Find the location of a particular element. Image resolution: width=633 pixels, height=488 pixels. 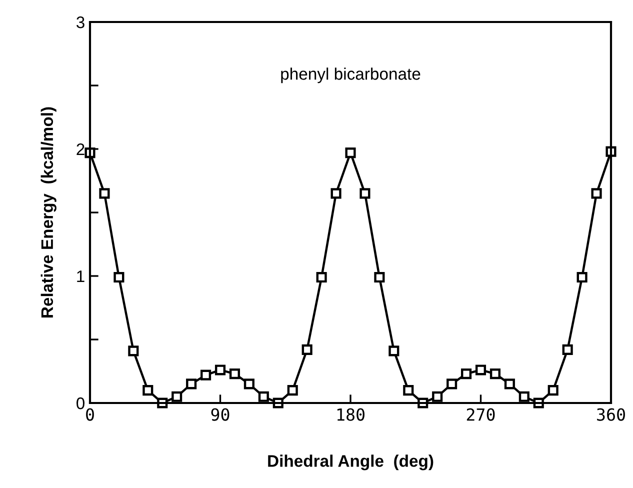

annotation: phenyl bicarbonate is located at coordinates (350, 76).